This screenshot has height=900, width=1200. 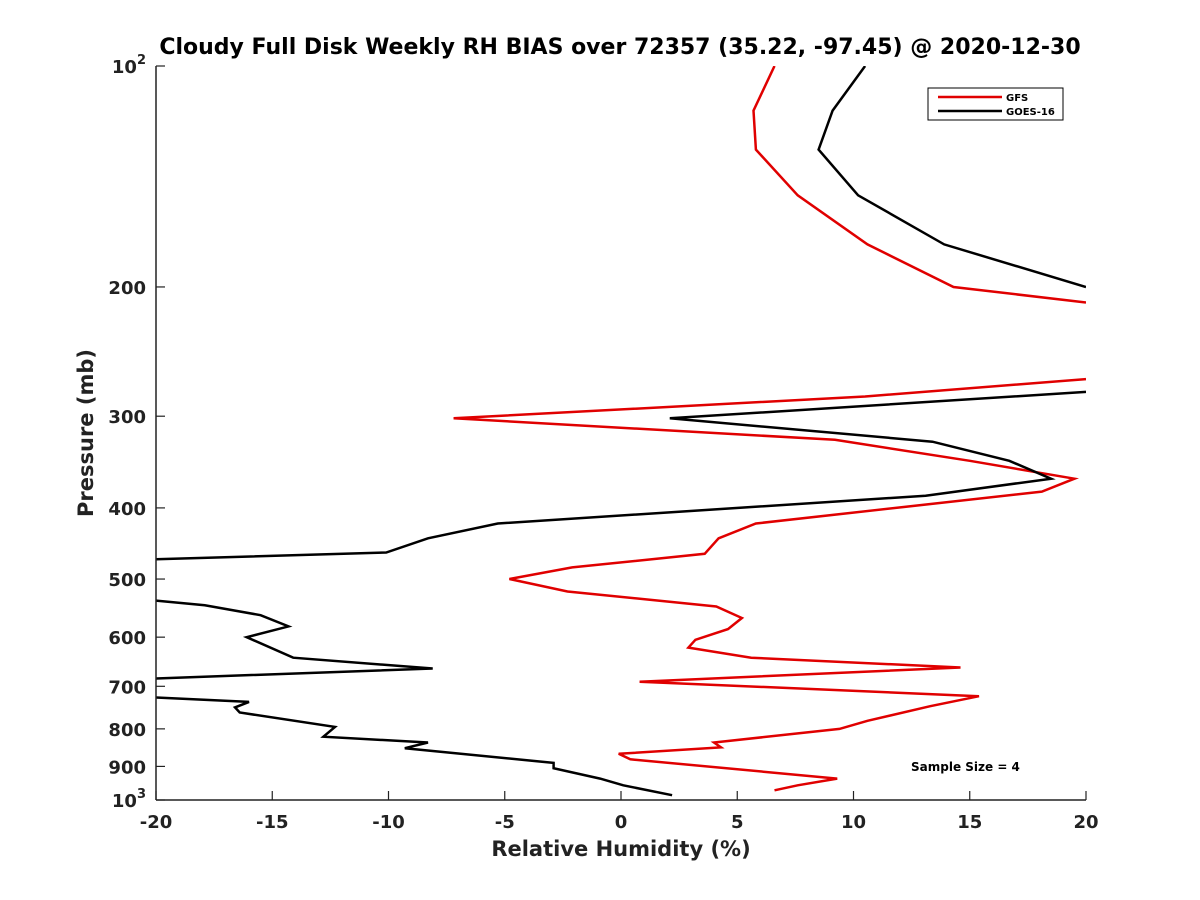 I want to click on legend: GFS GOES-16, so click(x=995, y=104).